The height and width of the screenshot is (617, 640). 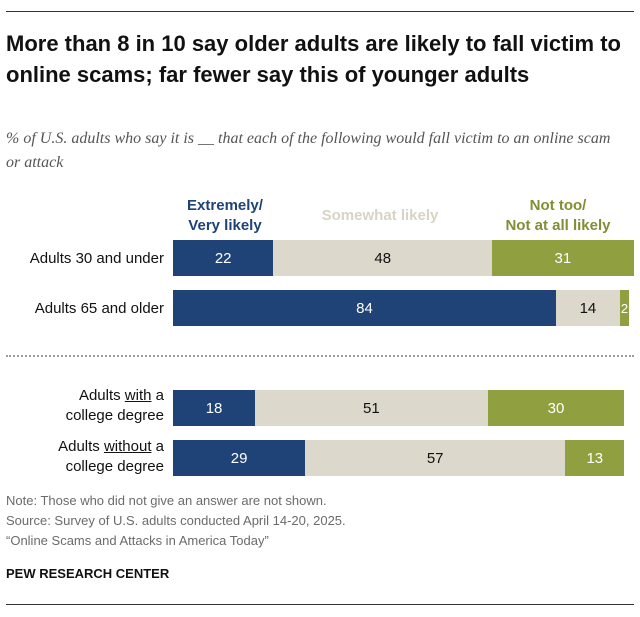 I want to click on bar-value-label: 29, so click(x=239, y=458).